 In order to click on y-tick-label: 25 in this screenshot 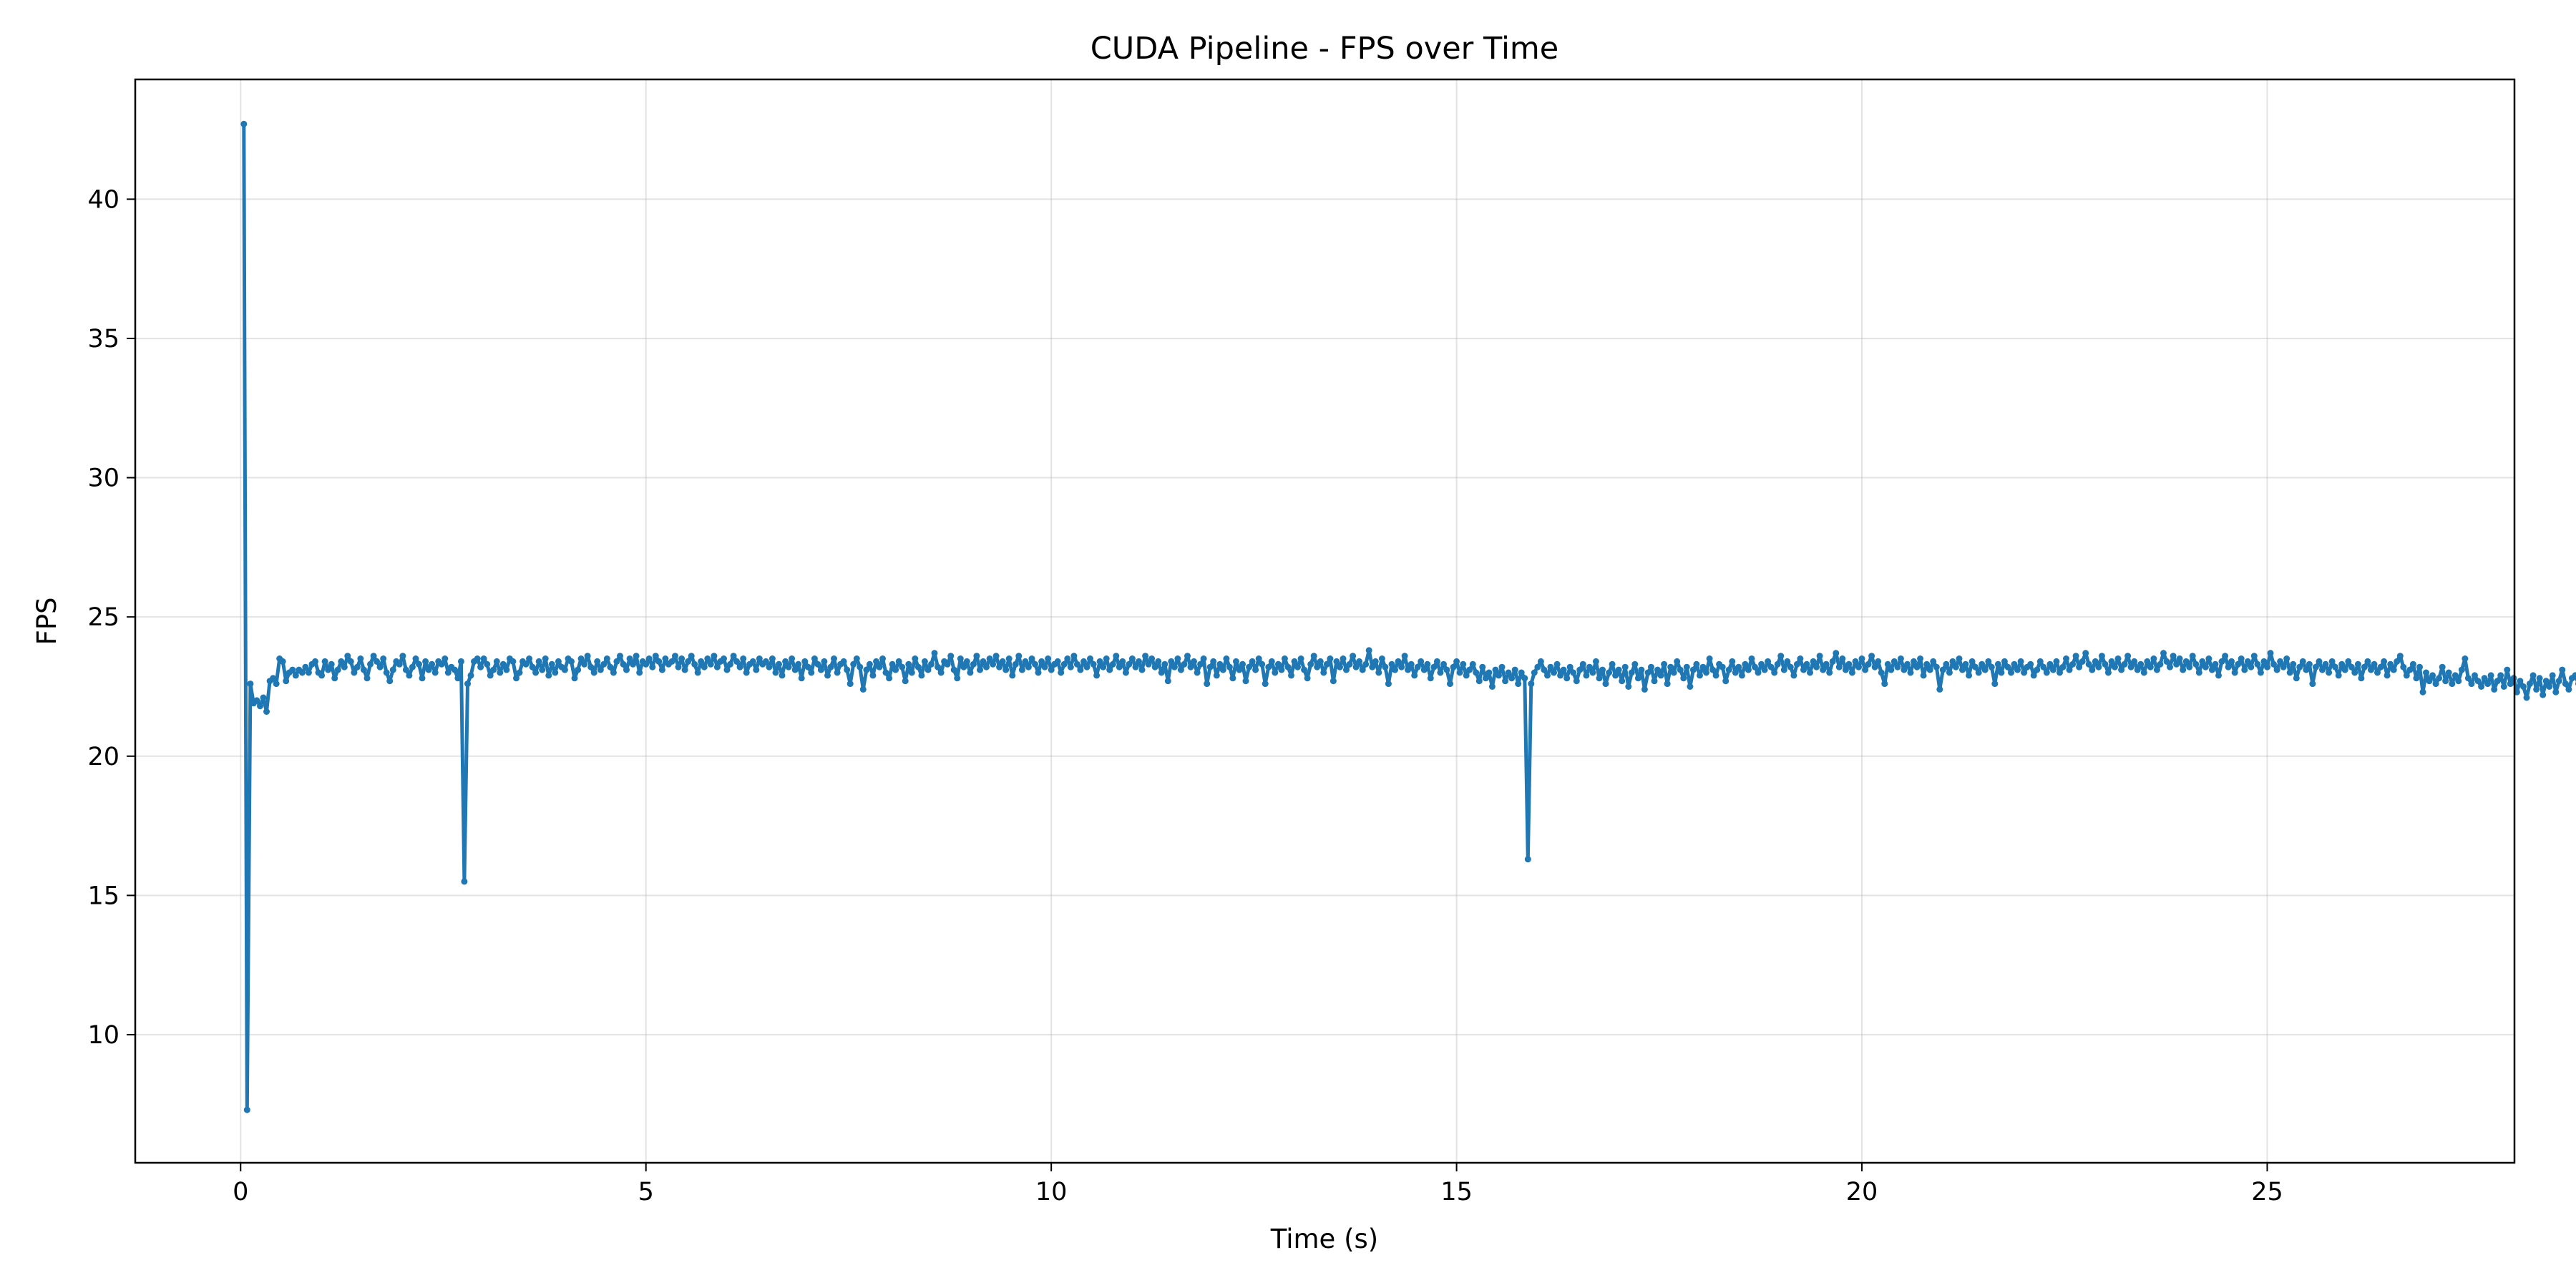, I will do `click(103, 617)`.